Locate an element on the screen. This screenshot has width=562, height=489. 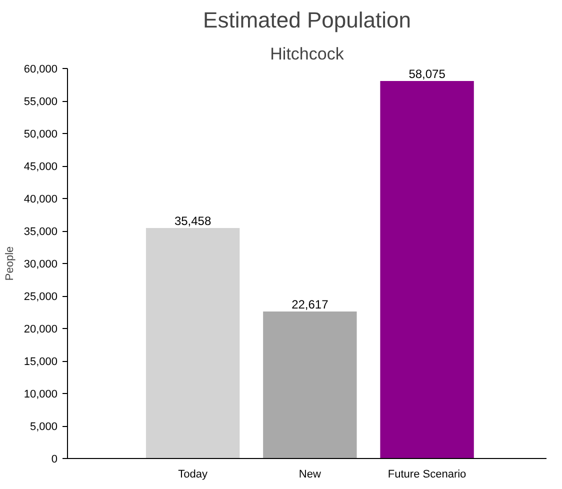
chart-subtitle: Hitchcock is located at coordinates (307, 54).